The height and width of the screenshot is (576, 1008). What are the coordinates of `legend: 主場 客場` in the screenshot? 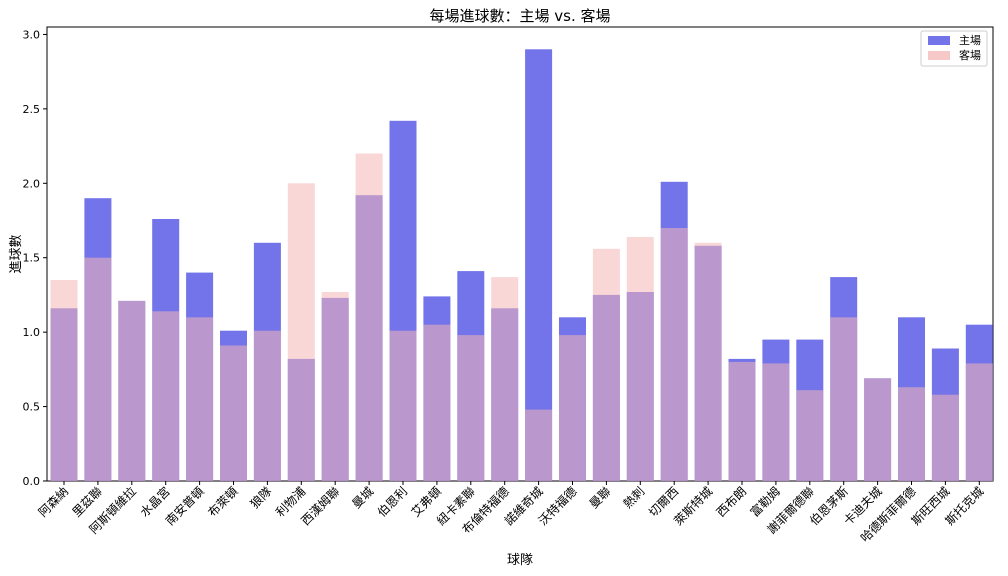 It's located at (954, 48).